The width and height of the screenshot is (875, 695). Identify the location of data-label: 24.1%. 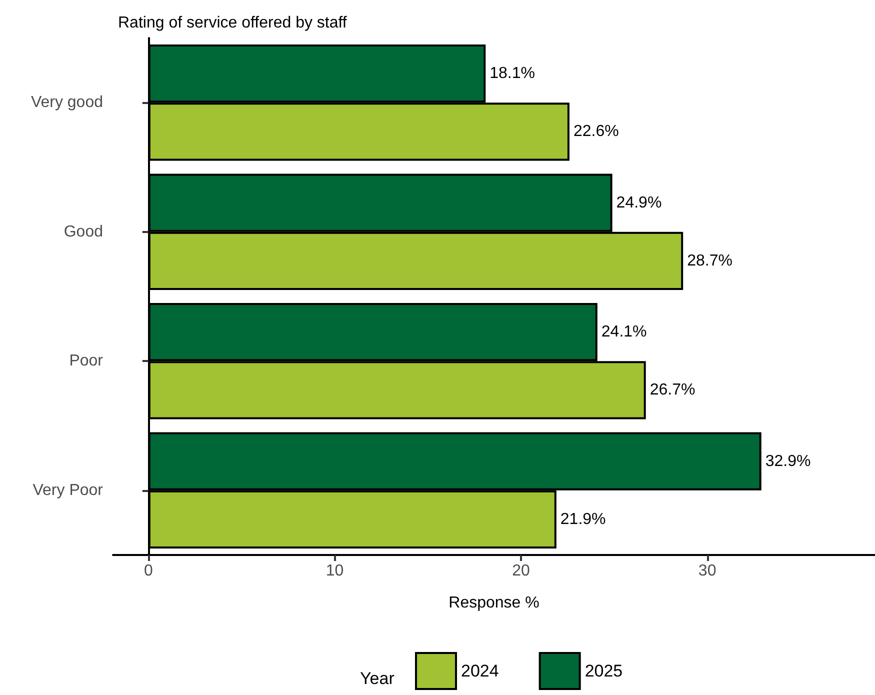
(624, 332).